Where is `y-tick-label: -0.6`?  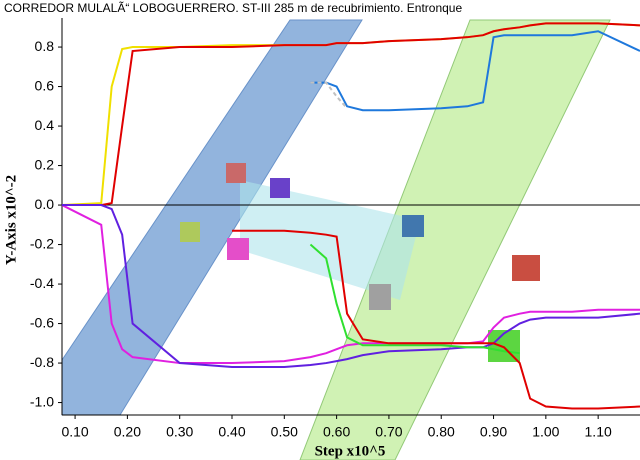 y-tick-label: -0.6 is located at coordinates (42, 322).